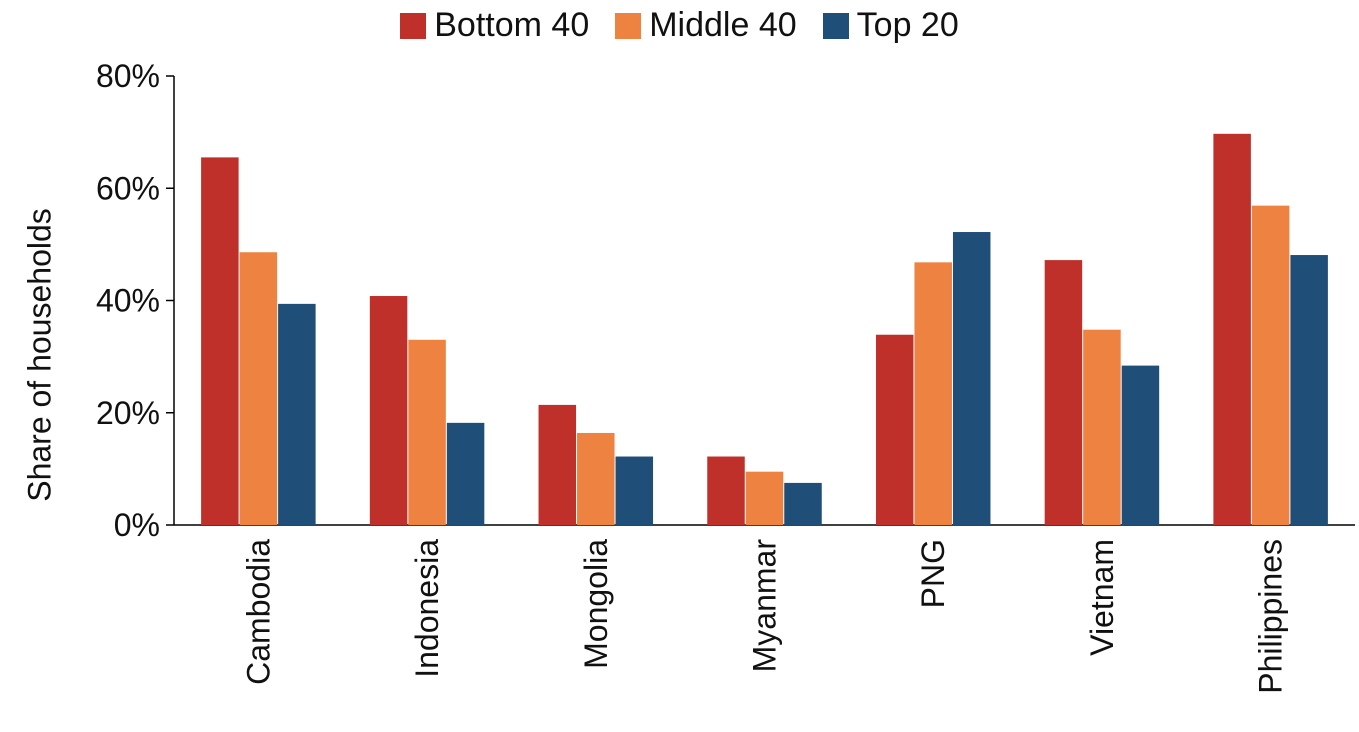 This screenshot has height=732, width=1359. What do you see at coordinates (128, 301) in the screenshot?
I see `y-tick-label: 40%` at bounding box center [128, 301].